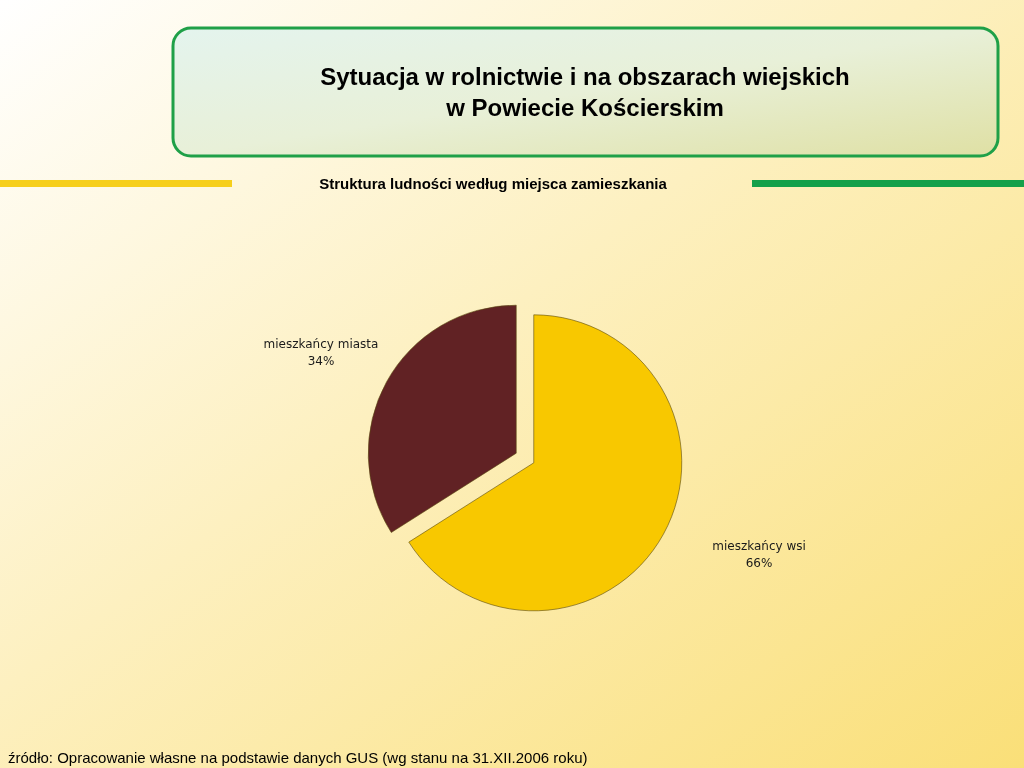 Image resolution: width=1024 pixels, height=768 pixels. What do you see at coordinates (585, 92) in the screenshot?
I see `chart-title: Sytuacja w rolnictwie i na obszarach wiejskich w Powiecie Kościerskim` at bounding box center [585, 92].